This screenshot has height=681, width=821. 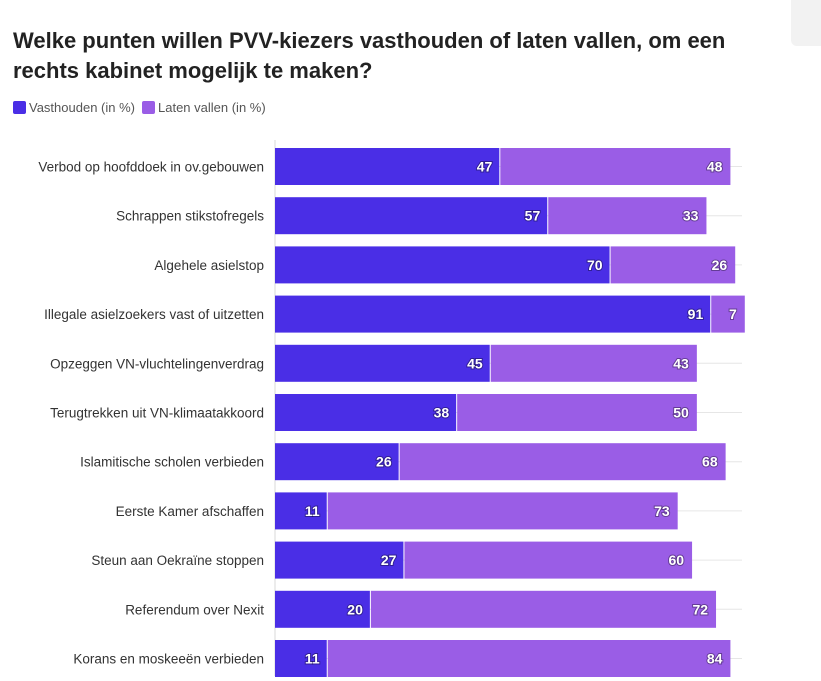 I want to click on value-label-laten-vallen: 72, so click(x=700, y=609).